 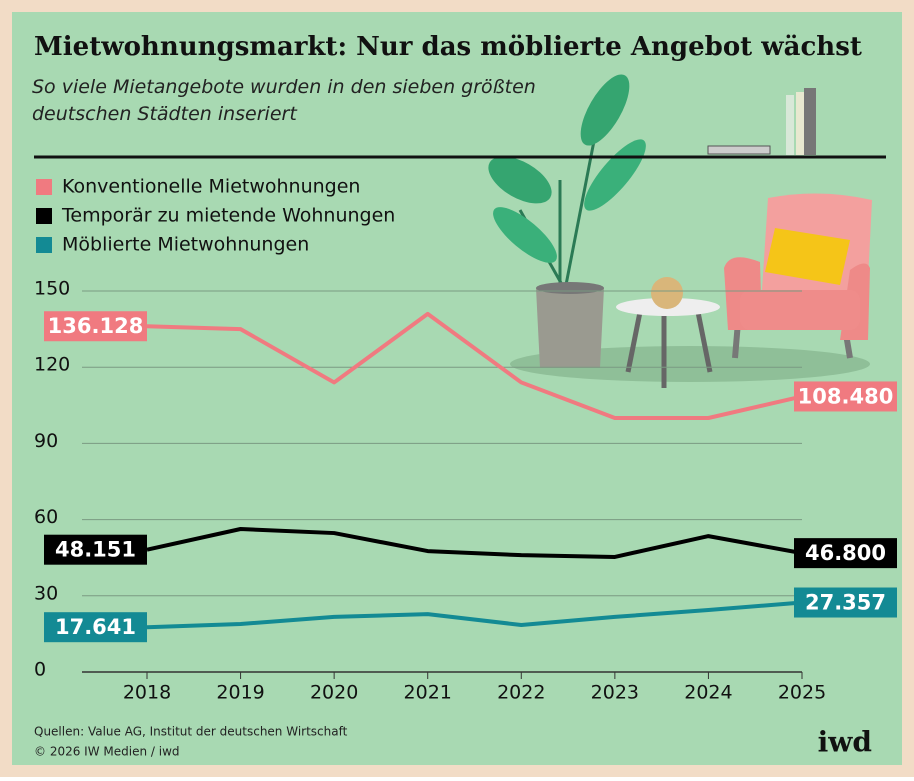 I want to click on x-tick-label: 2023, so click(x=615, y=693).